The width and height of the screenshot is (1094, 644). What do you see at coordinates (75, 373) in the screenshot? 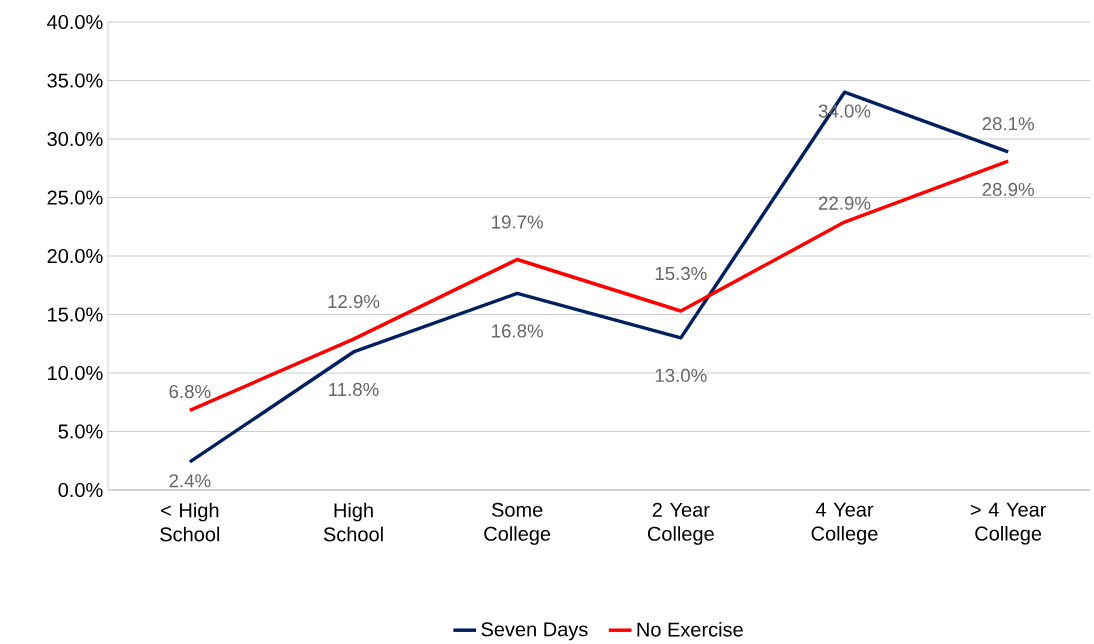
I see `y-tick-label: 10.0%` at bounding box center [75, 373].